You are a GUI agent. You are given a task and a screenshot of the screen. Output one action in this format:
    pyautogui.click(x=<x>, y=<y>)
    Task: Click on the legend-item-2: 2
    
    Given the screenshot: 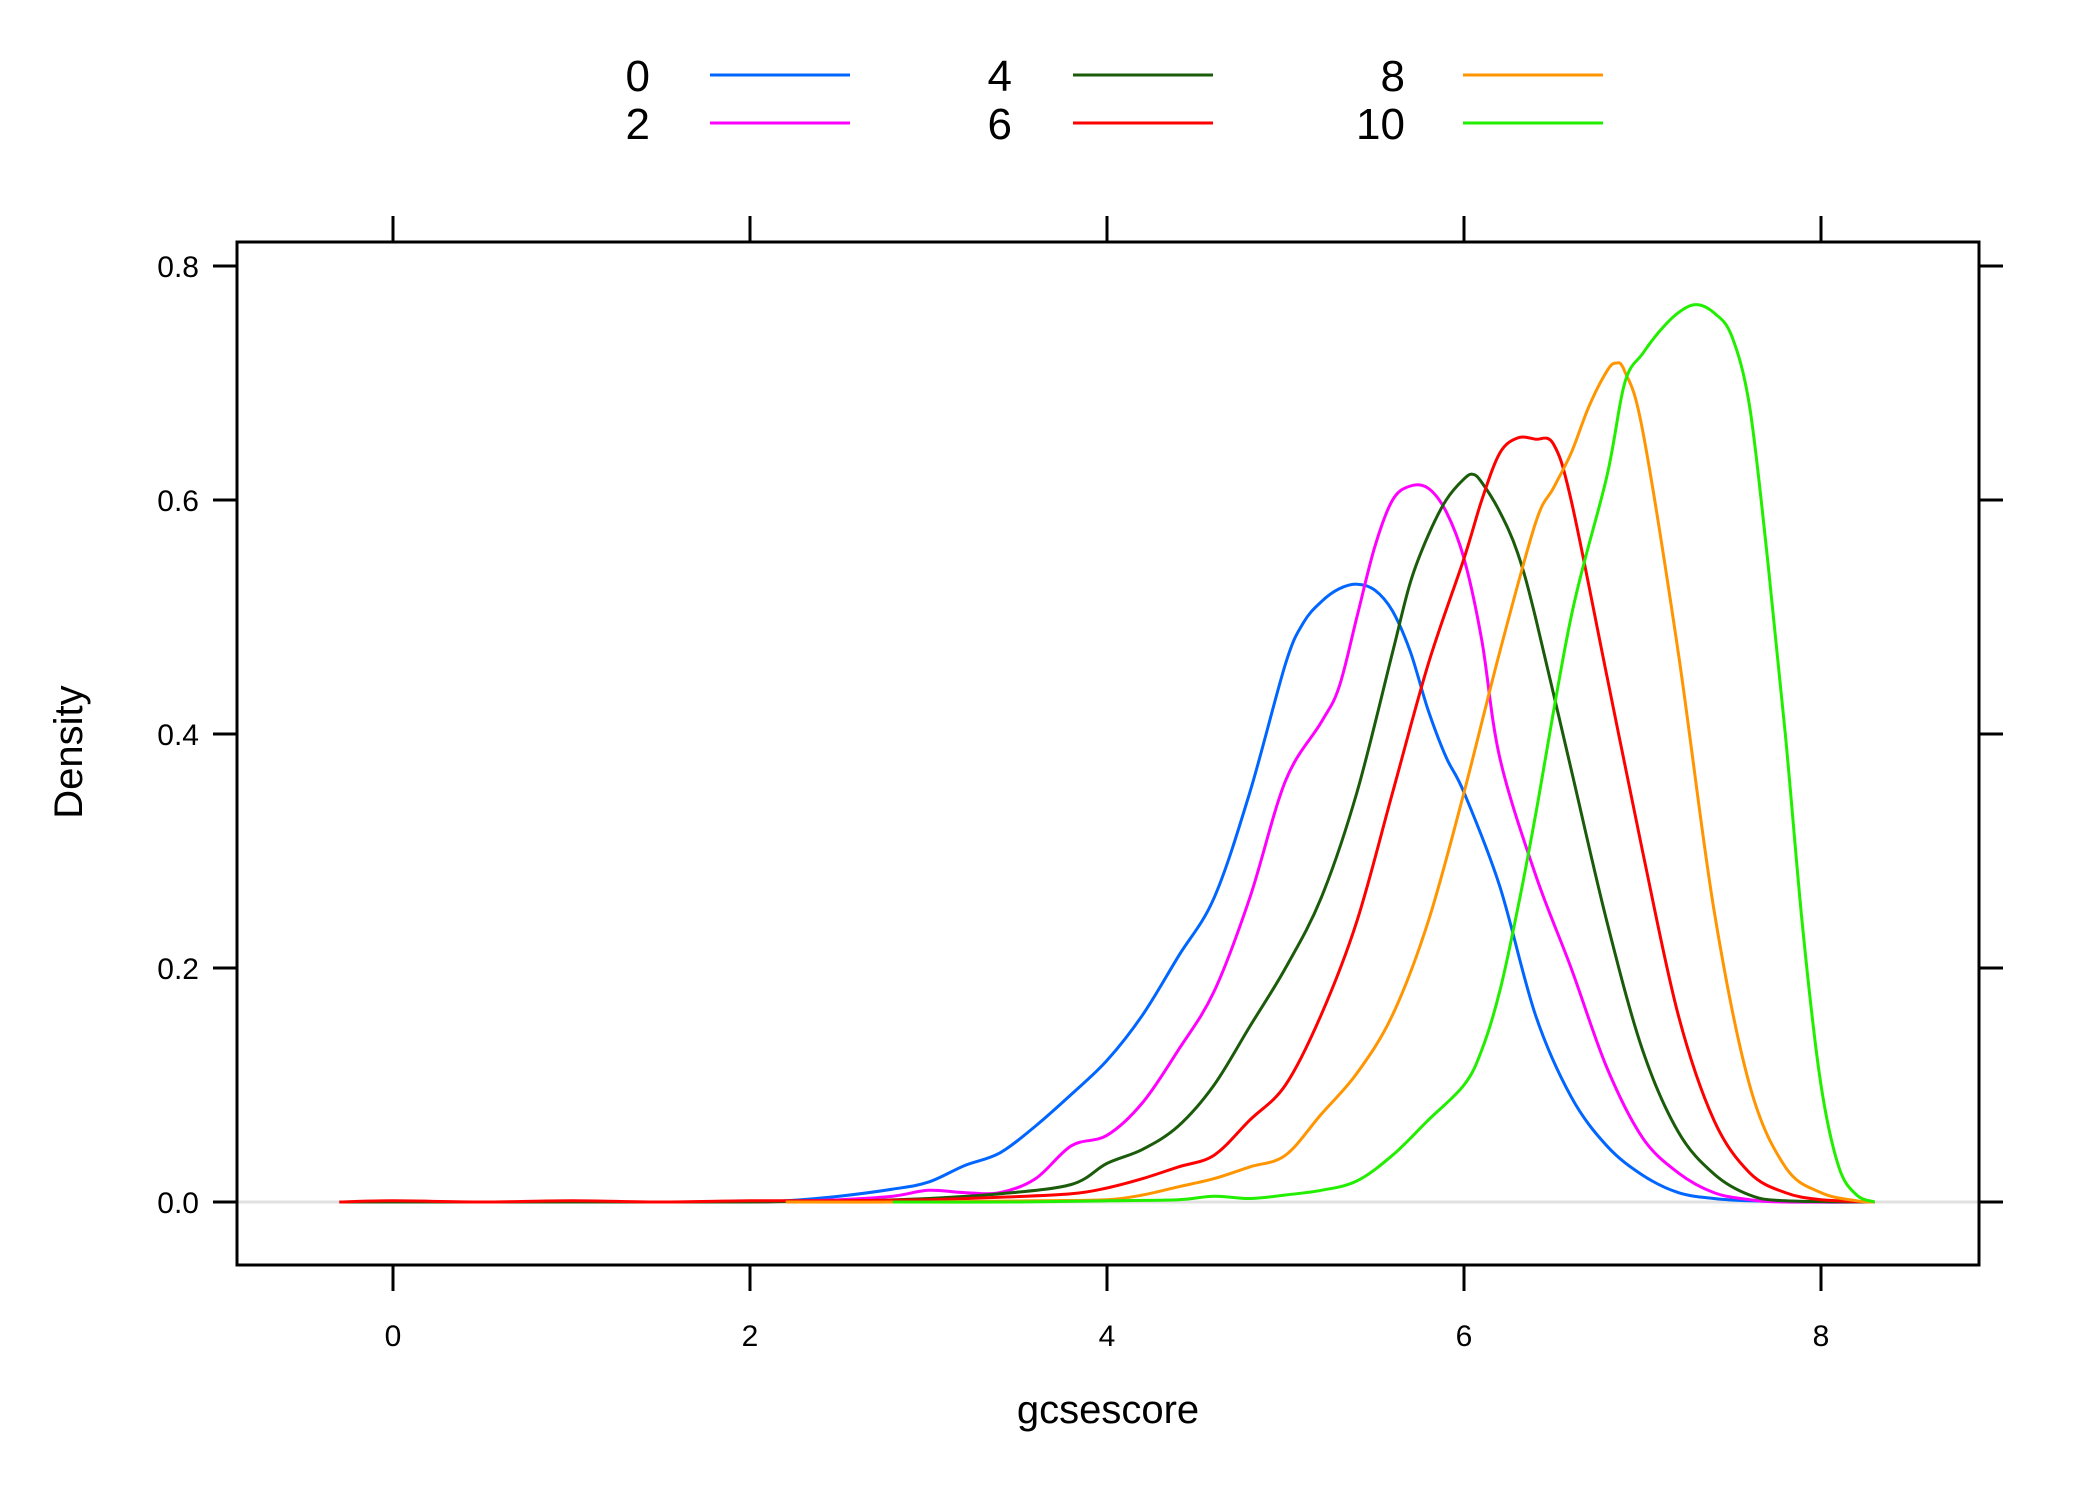 What is the action you would take?
    pyautogui.click(x=738, y=124)
    